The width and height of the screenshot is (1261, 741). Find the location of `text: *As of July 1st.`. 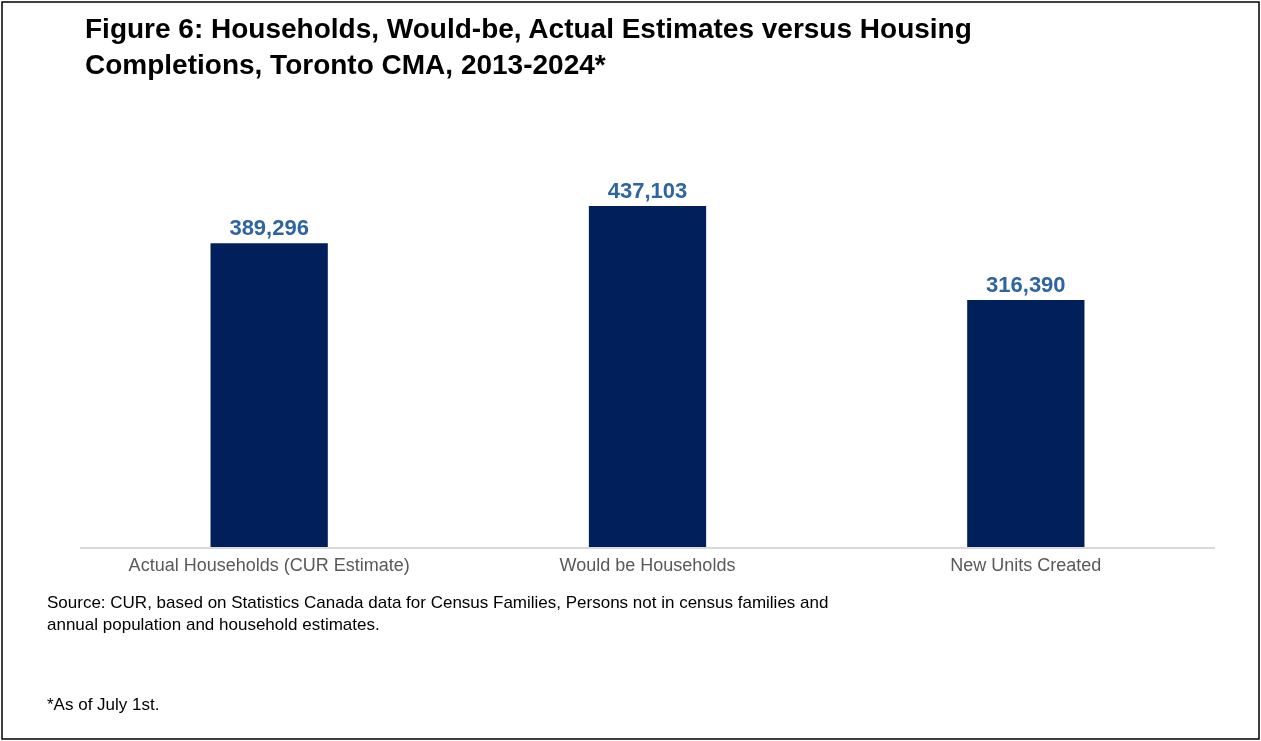

text: *As of July 1st. is located at coordinates (103, 704).